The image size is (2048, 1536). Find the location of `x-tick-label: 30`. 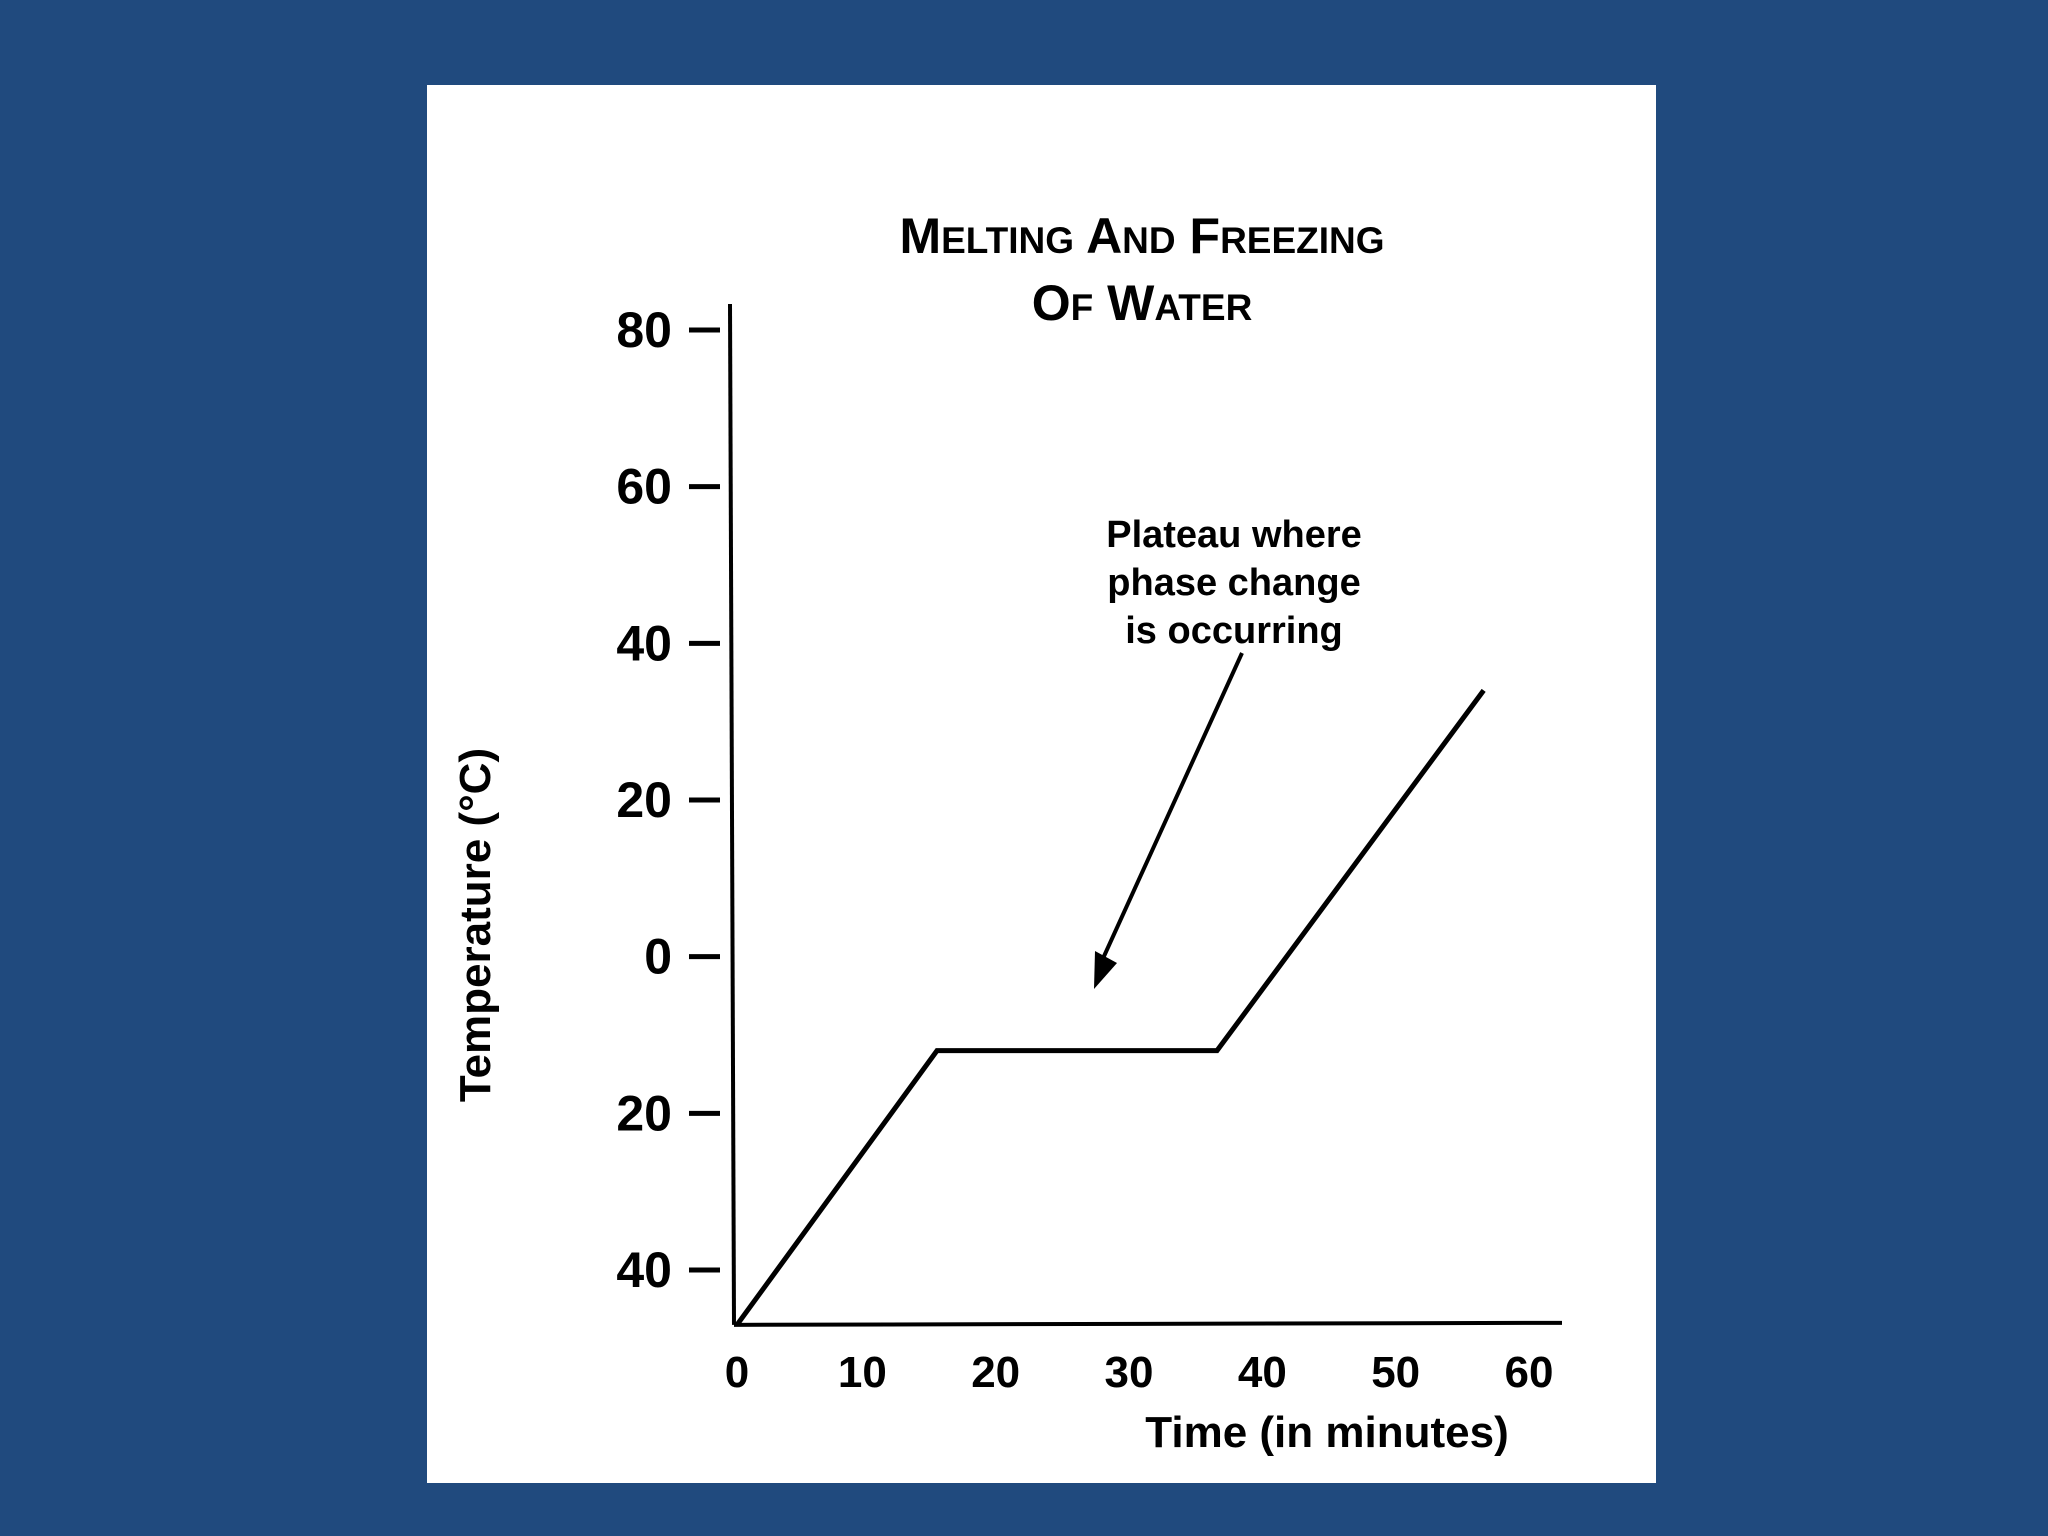

x-tick-label: 30 is located at coordinates (1129, 1372).